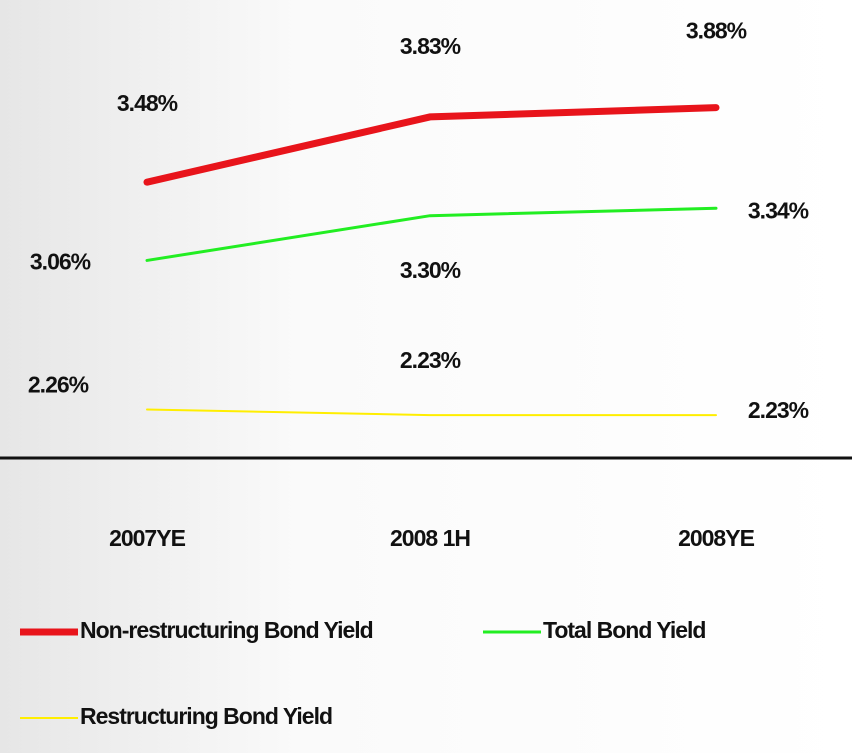 The image size is (852, 753). I want to click on x-tick-label: 2008 1H, so click(430, 538).